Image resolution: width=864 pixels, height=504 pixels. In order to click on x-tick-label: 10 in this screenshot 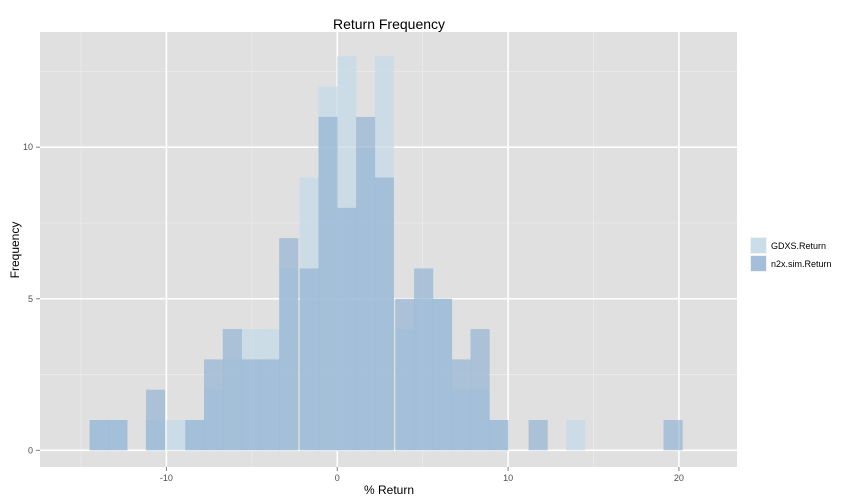, I will do `click(508, 478)`.